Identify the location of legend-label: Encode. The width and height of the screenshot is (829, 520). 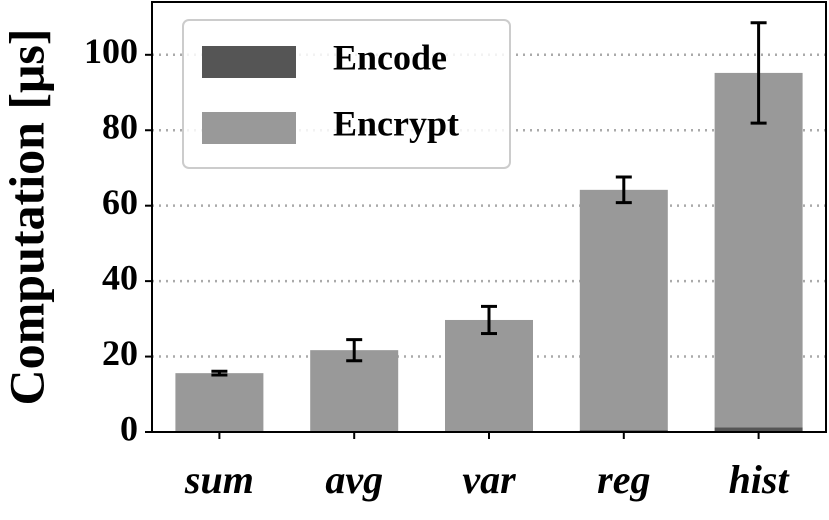
(390, 57).